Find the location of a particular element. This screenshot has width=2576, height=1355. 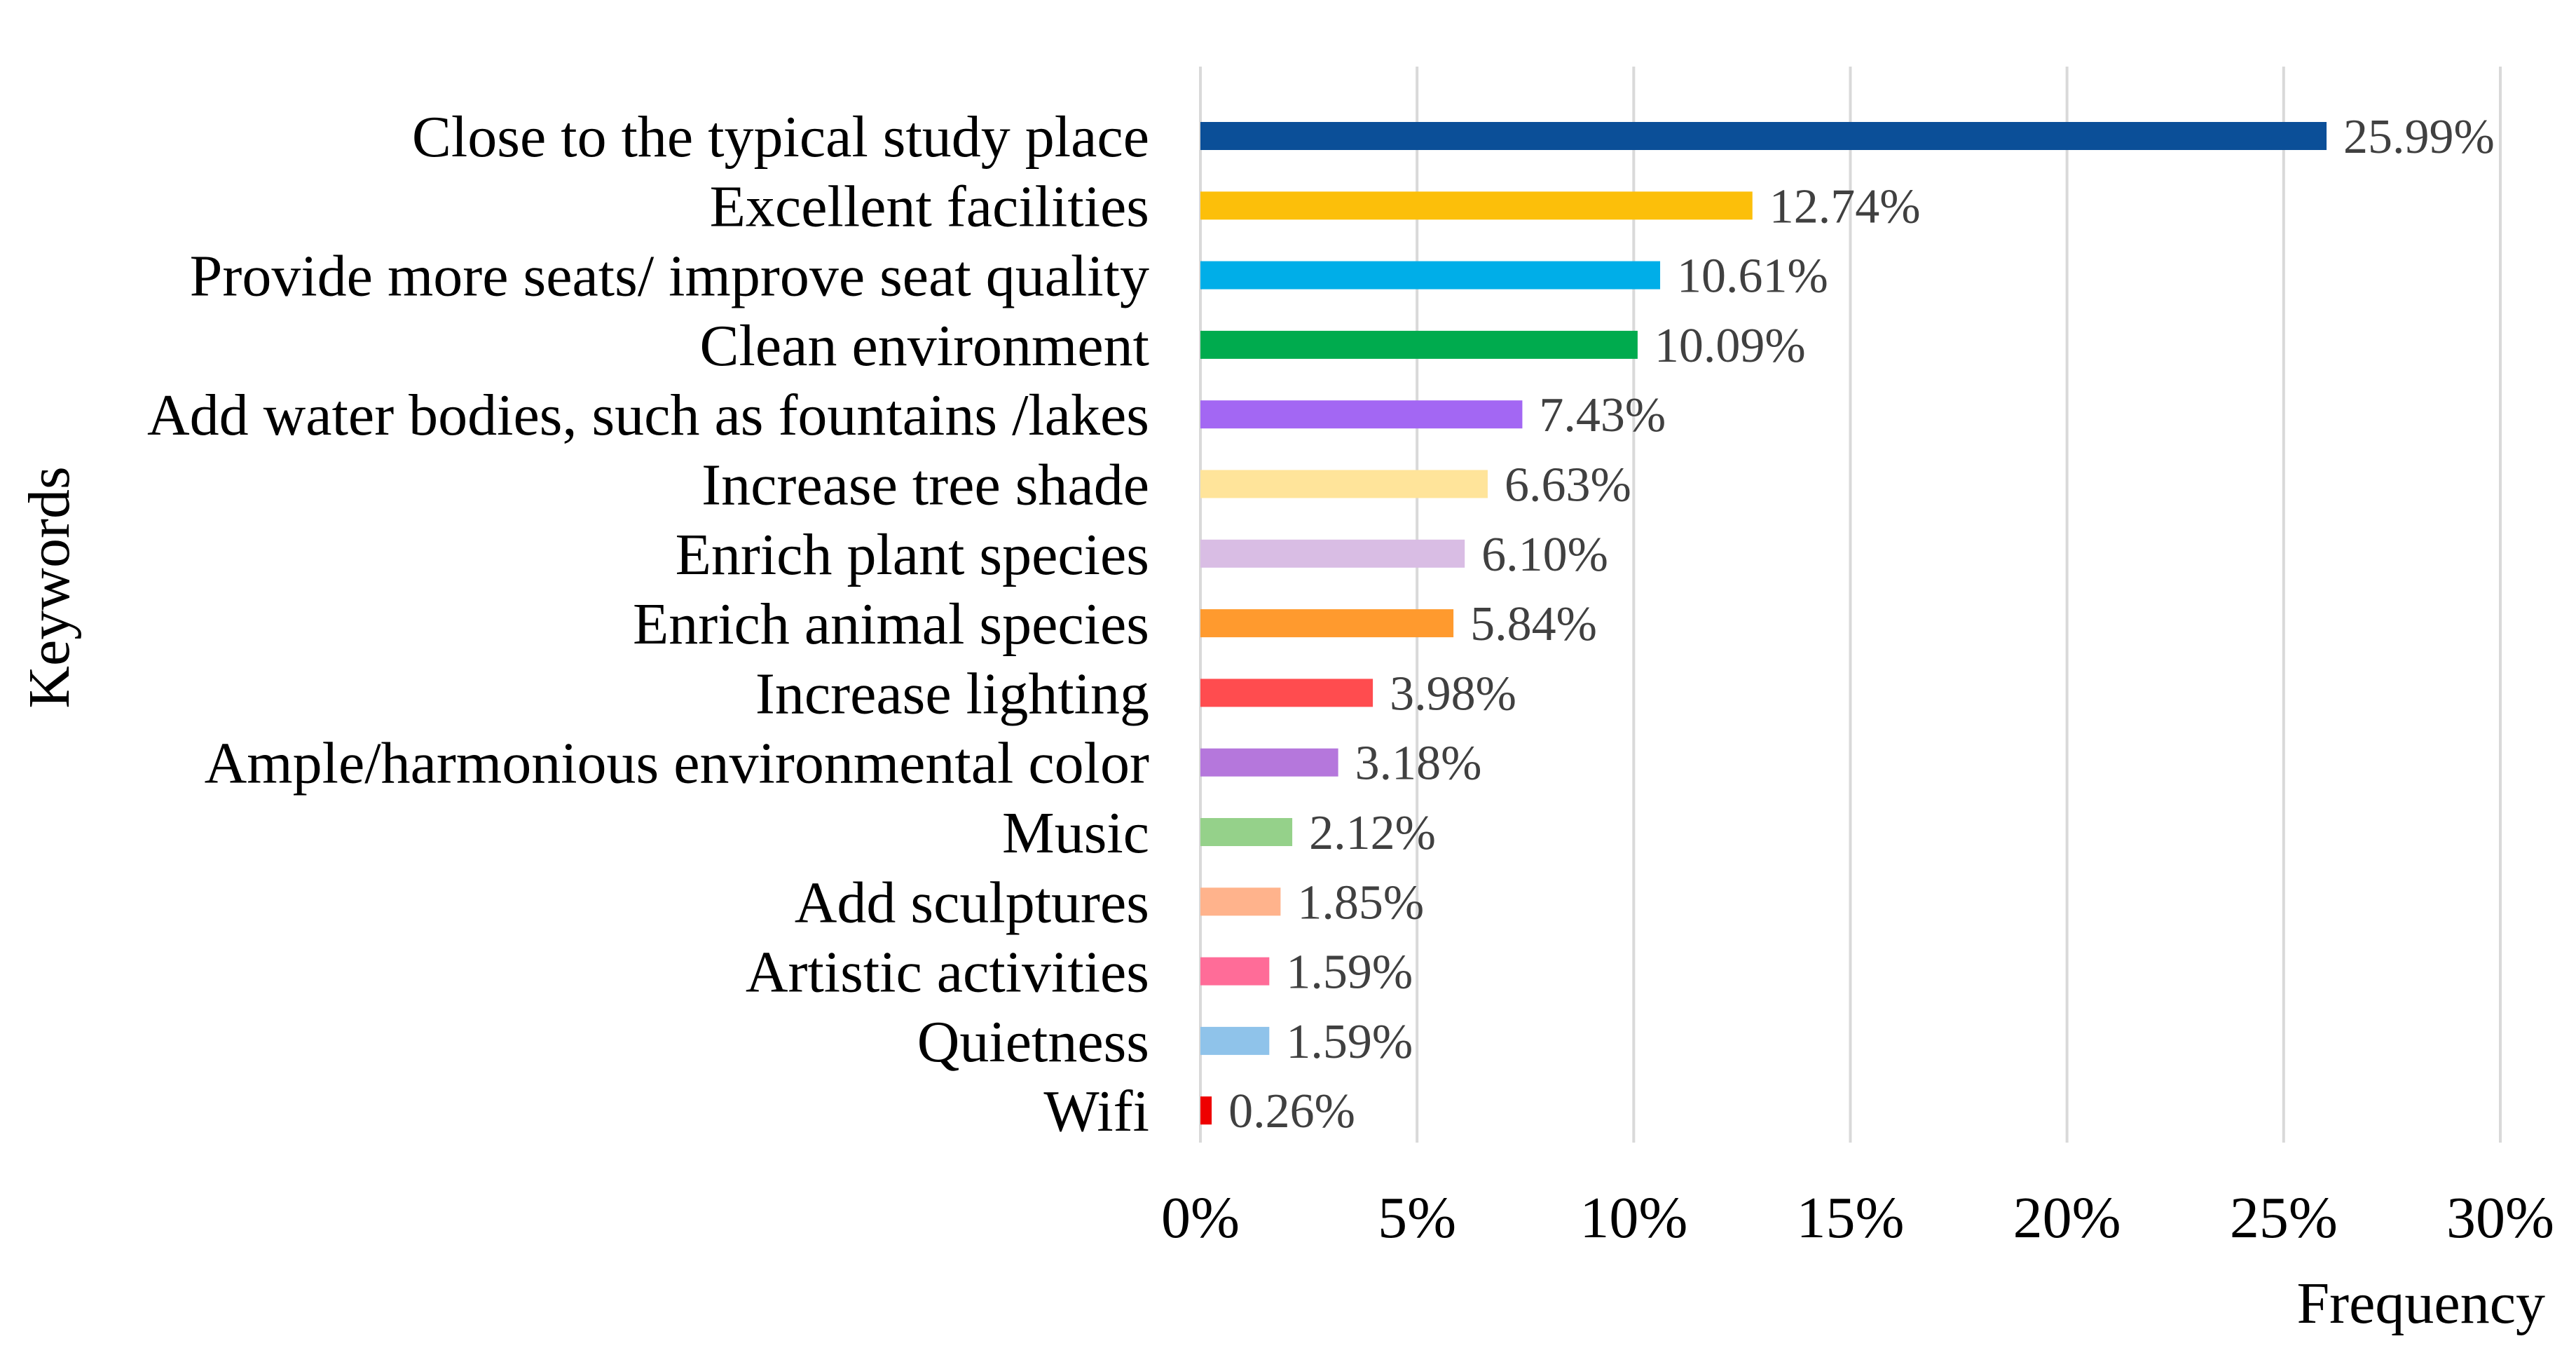

category-label: Ample/harmonious environmental color is located at coordinates (677, 763).